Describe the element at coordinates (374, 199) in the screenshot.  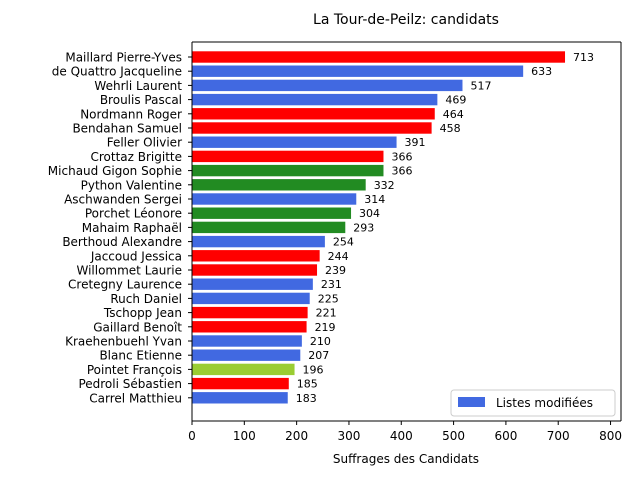
I see `value-label: 314` at that location.